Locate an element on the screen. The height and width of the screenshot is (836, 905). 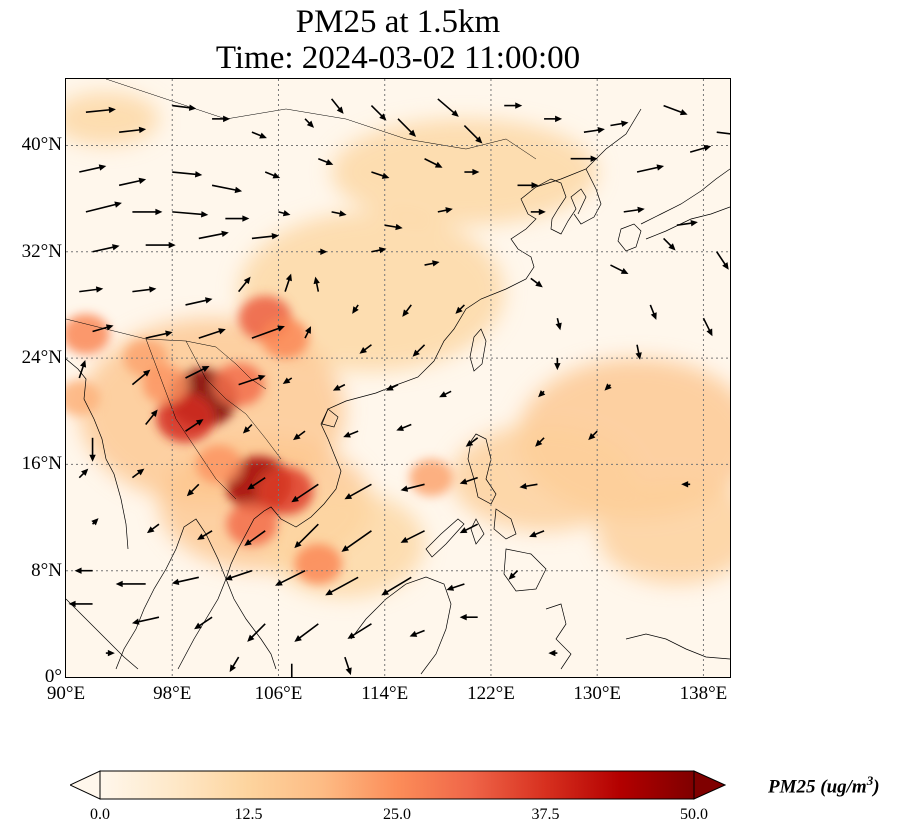
coastline-visayas is located at coordinates (493, 526).